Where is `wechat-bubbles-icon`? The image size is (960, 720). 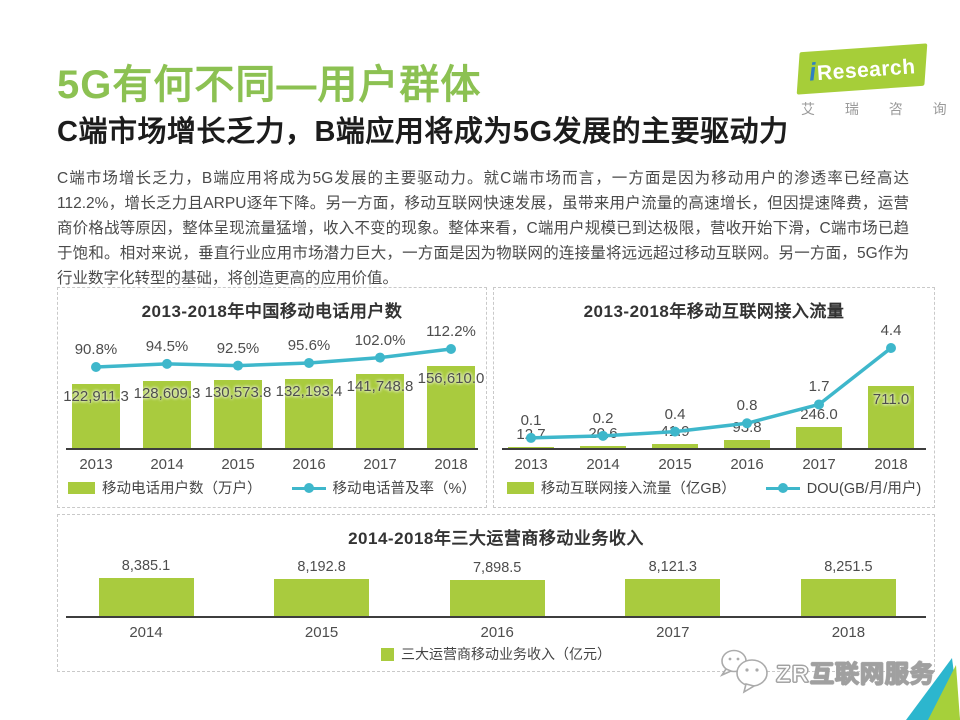
wechat-bubbles-icon is located at coordinates (743, 671).